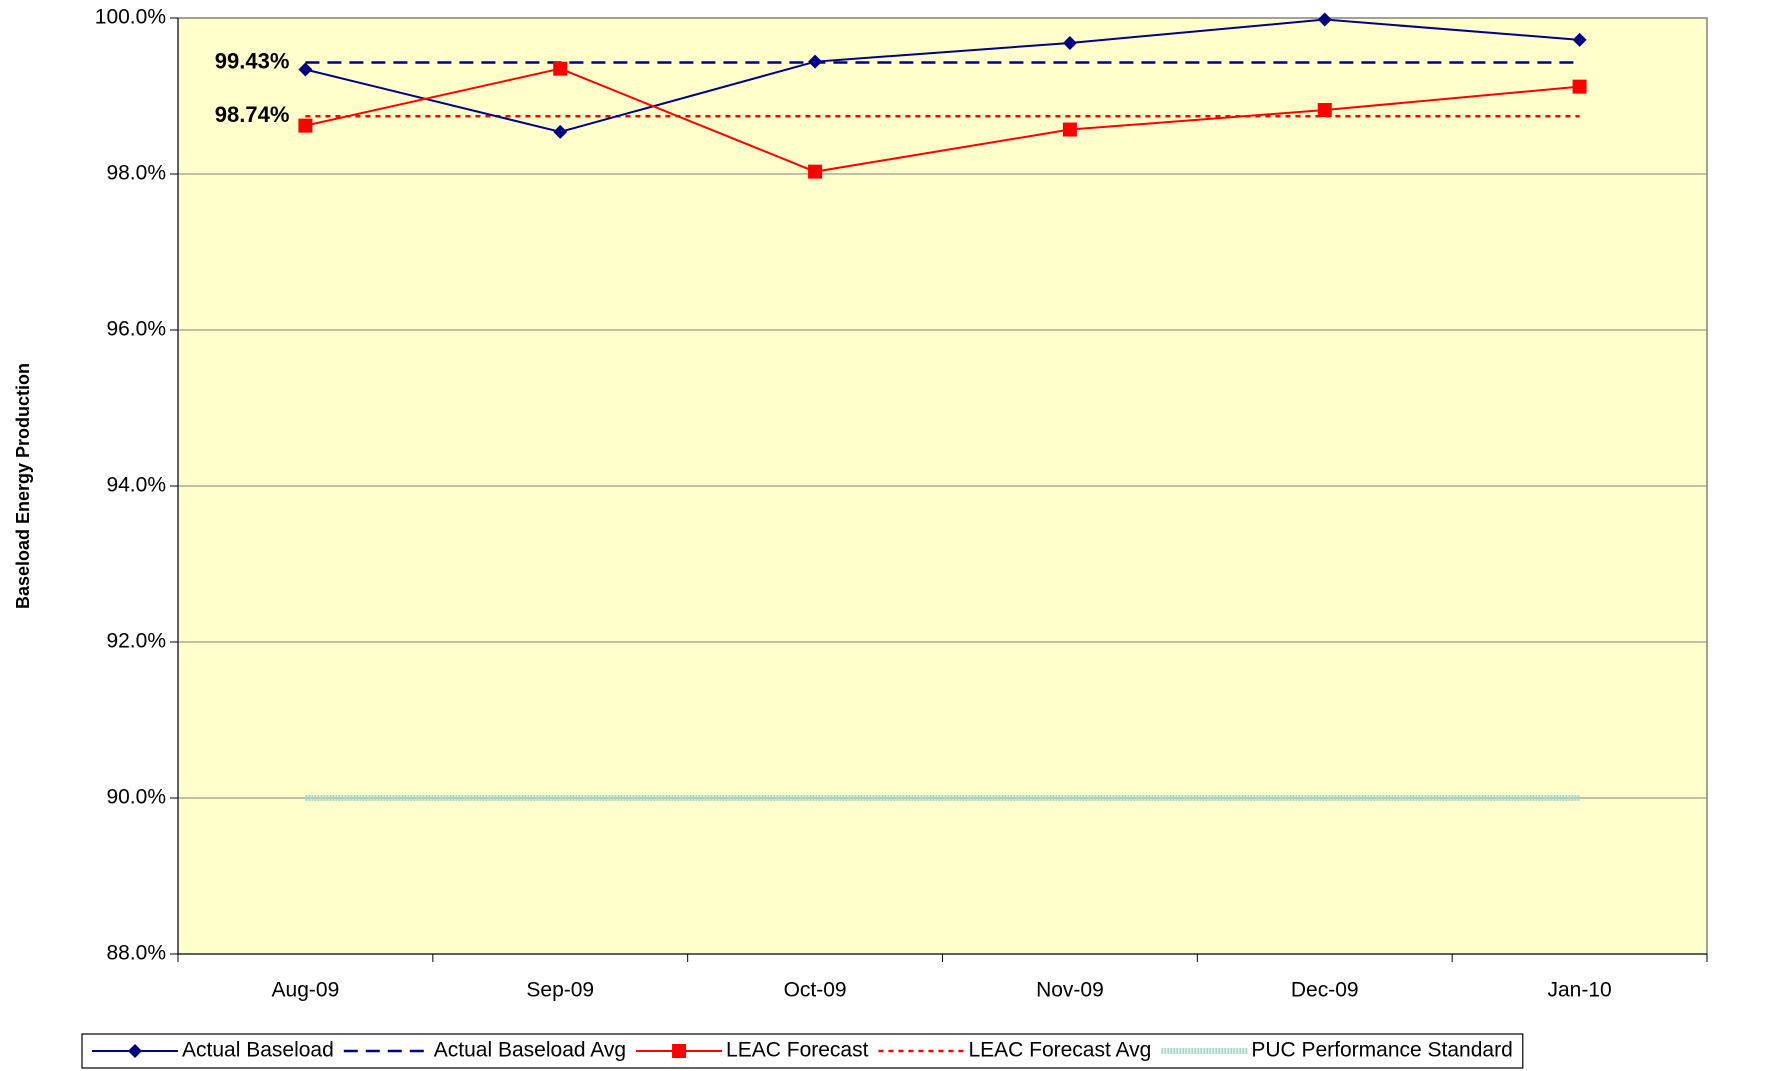 This screenshot has width=1780, height=1071. What do you see at coordinates (136, 173) in the screenshot?
I see `y-tick-label: 98.0%` at bounding box center [136, 173].